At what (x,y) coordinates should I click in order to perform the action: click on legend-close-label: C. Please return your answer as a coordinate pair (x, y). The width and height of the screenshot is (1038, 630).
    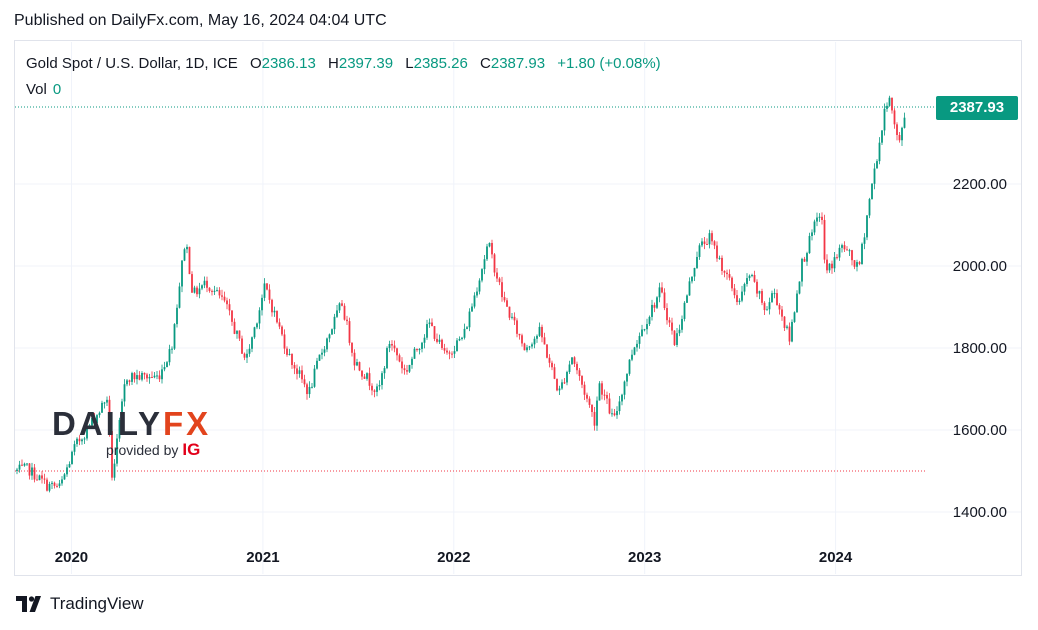
    Looking at the image, I should click on (485, 63).